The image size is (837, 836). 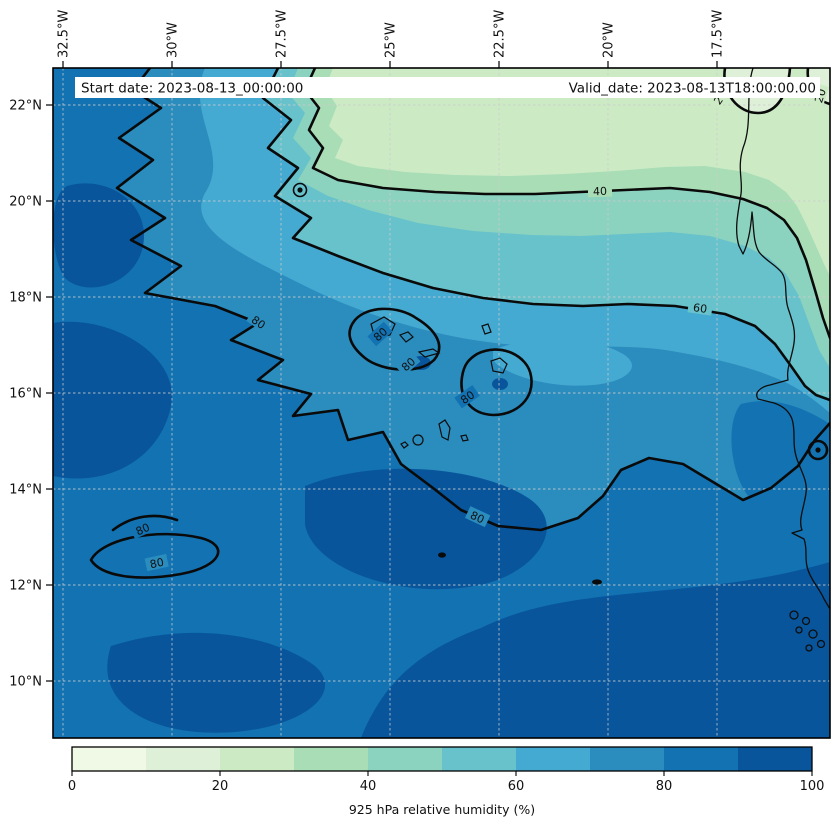 I want to click on colorbar-tick-label: 40, so click(x=368, y=786).